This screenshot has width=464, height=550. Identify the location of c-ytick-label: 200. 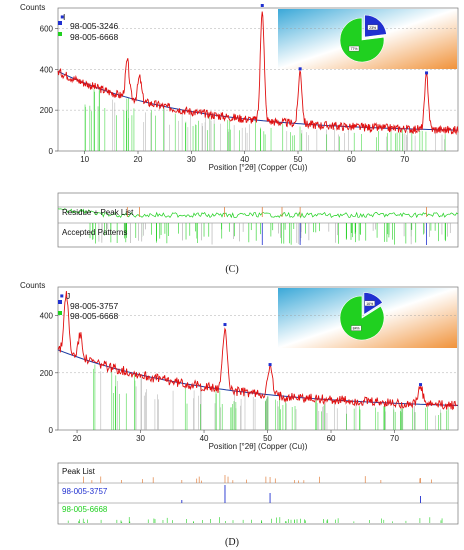
(47, 110).